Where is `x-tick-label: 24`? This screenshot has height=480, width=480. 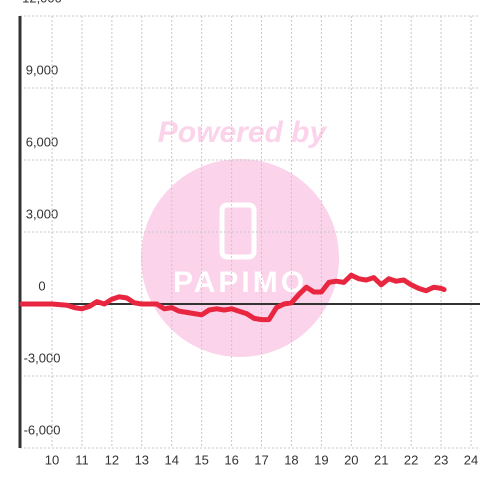 x-tick-label: 24 is located at coordinates (471, 459).